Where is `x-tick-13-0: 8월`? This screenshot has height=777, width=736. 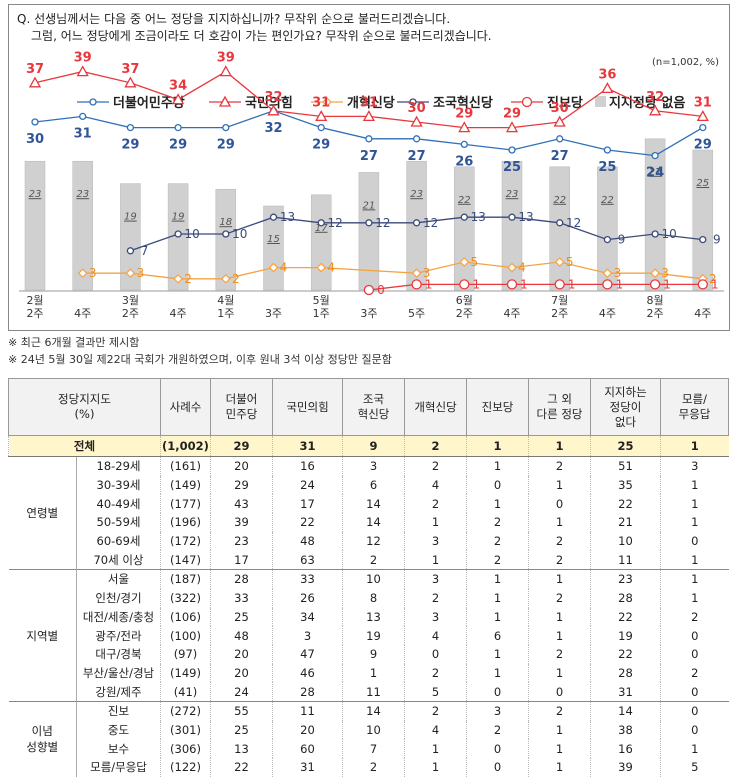 x-tick-13-0: 8월 is located at coordinates (655, 300).